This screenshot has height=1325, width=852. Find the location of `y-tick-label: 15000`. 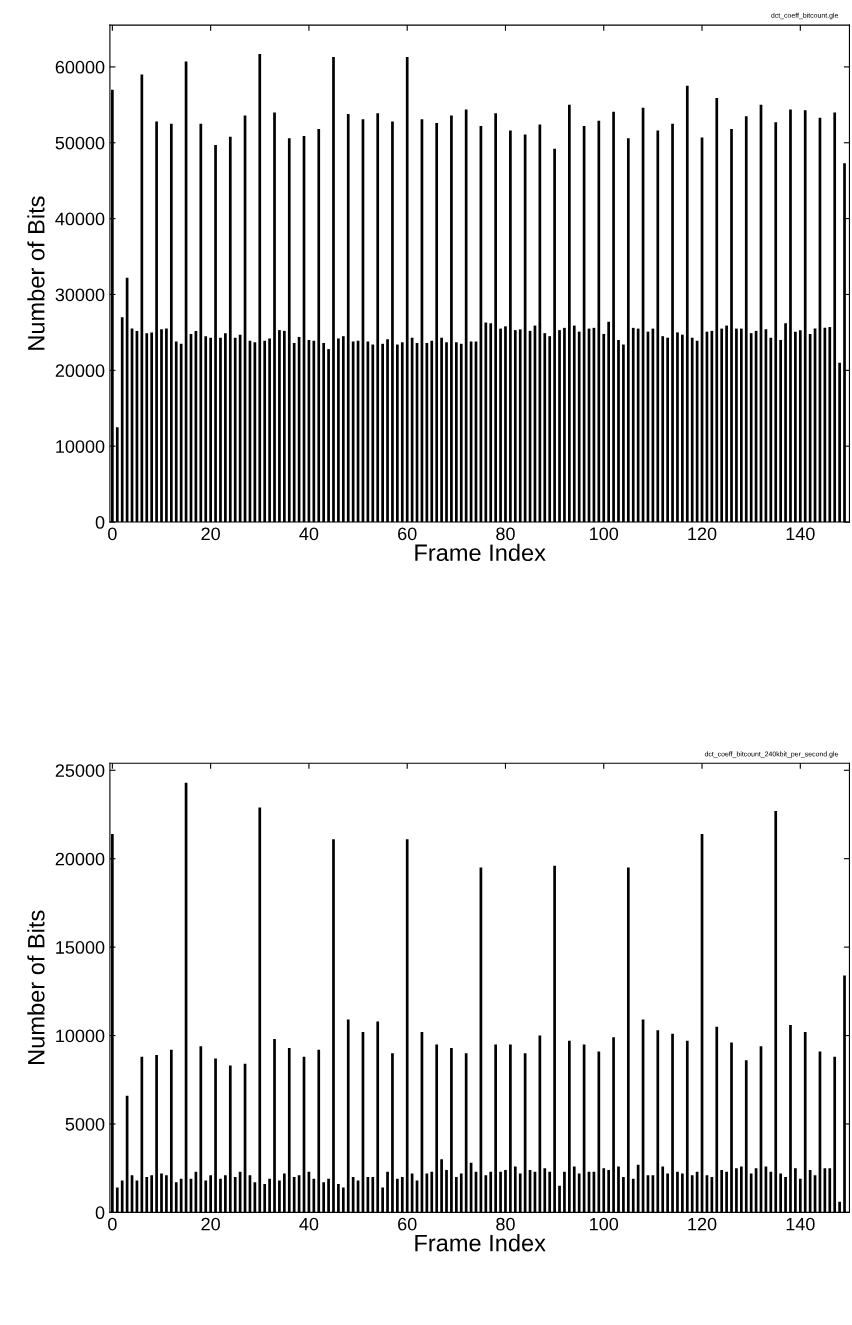

y-tick-label: 15000 is located at coordinates (80, 947).